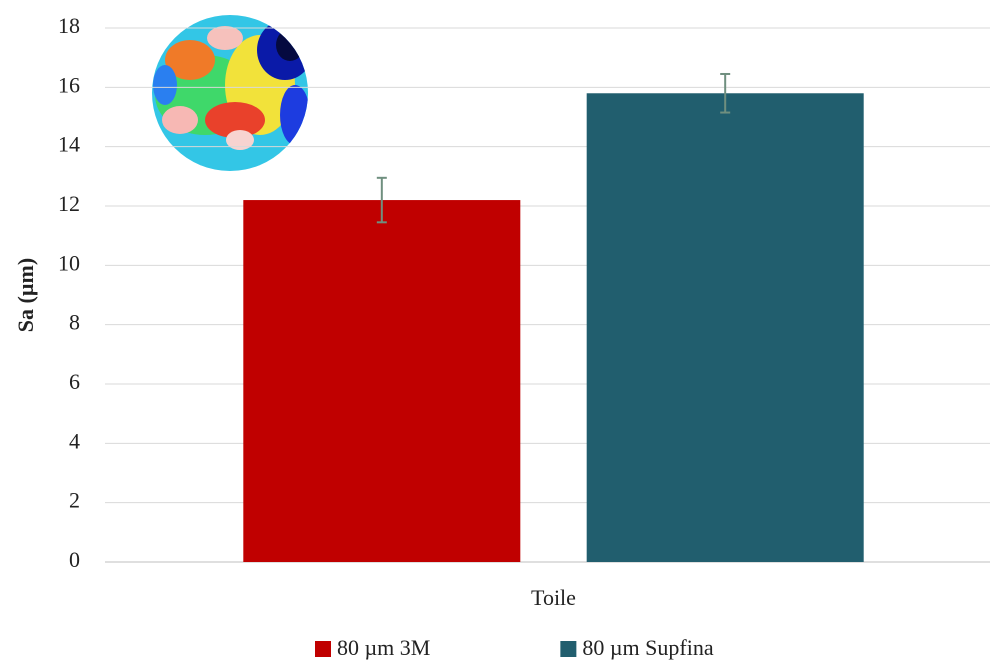 The height and width of the screenshot is (666, 993). What do you see at coordinates (74, 440) in the screenshot?
I see `y-tick-label: 4` at bounding box center [74, 440].